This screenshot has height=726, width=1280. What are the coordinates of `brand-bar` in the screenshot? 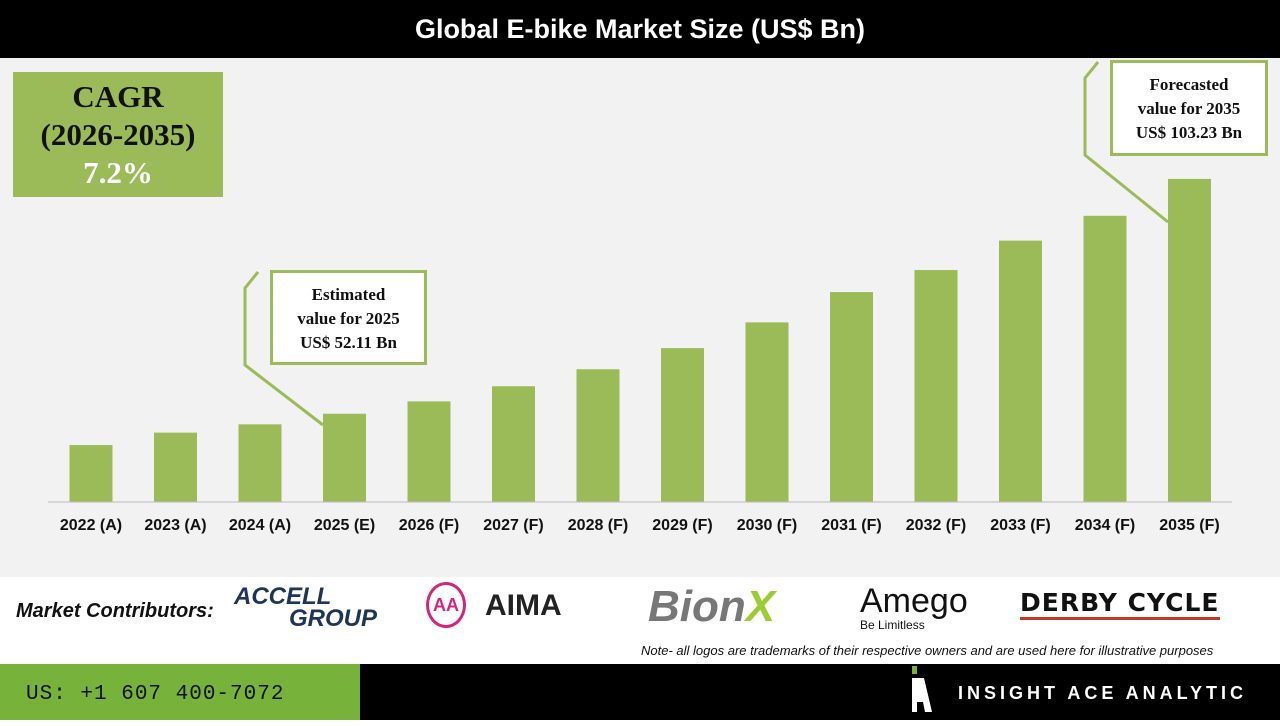 It's located at (820, 692).